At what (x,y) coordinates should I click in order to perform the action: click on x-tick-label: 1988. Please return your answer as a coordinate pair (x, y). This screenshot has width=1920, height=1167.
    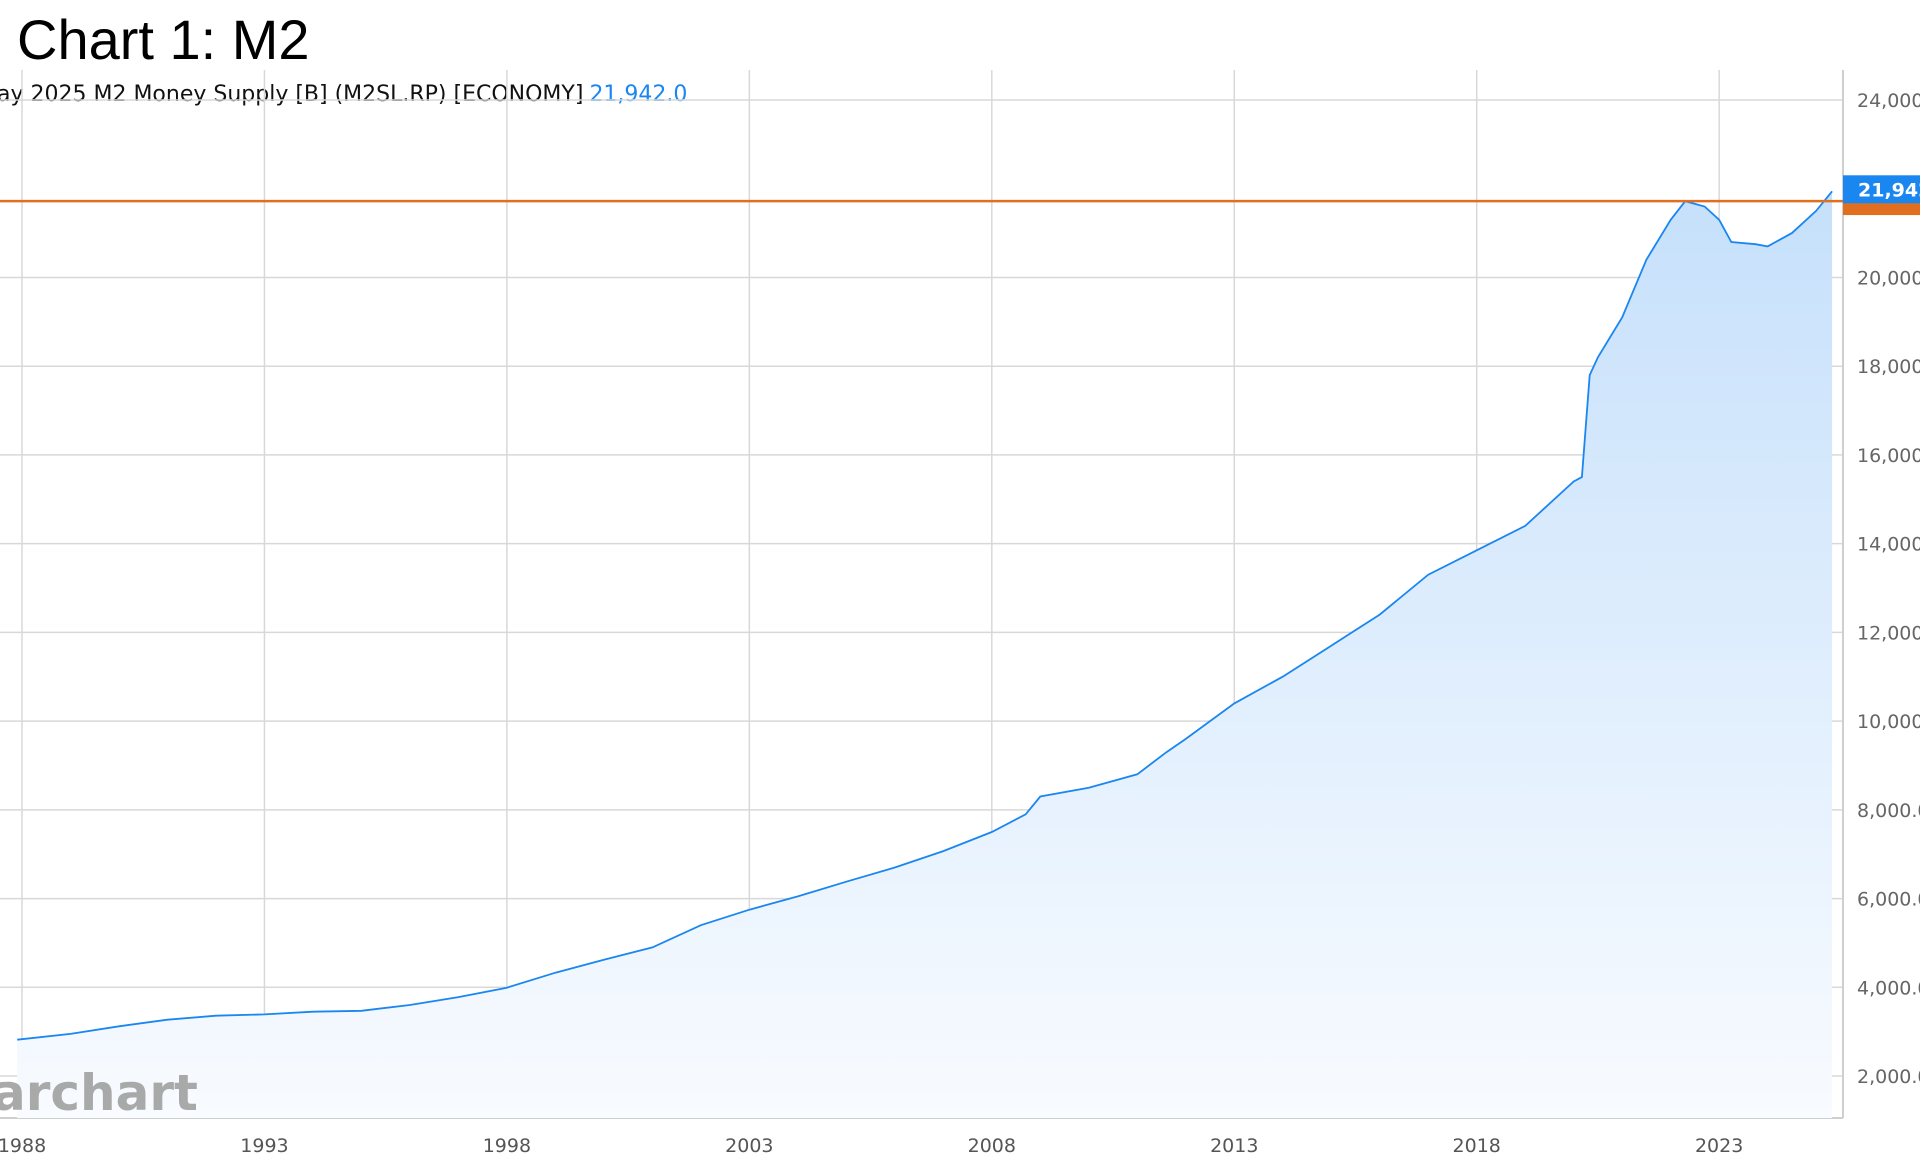
    Looking at the image, I should click on (23, 1146).